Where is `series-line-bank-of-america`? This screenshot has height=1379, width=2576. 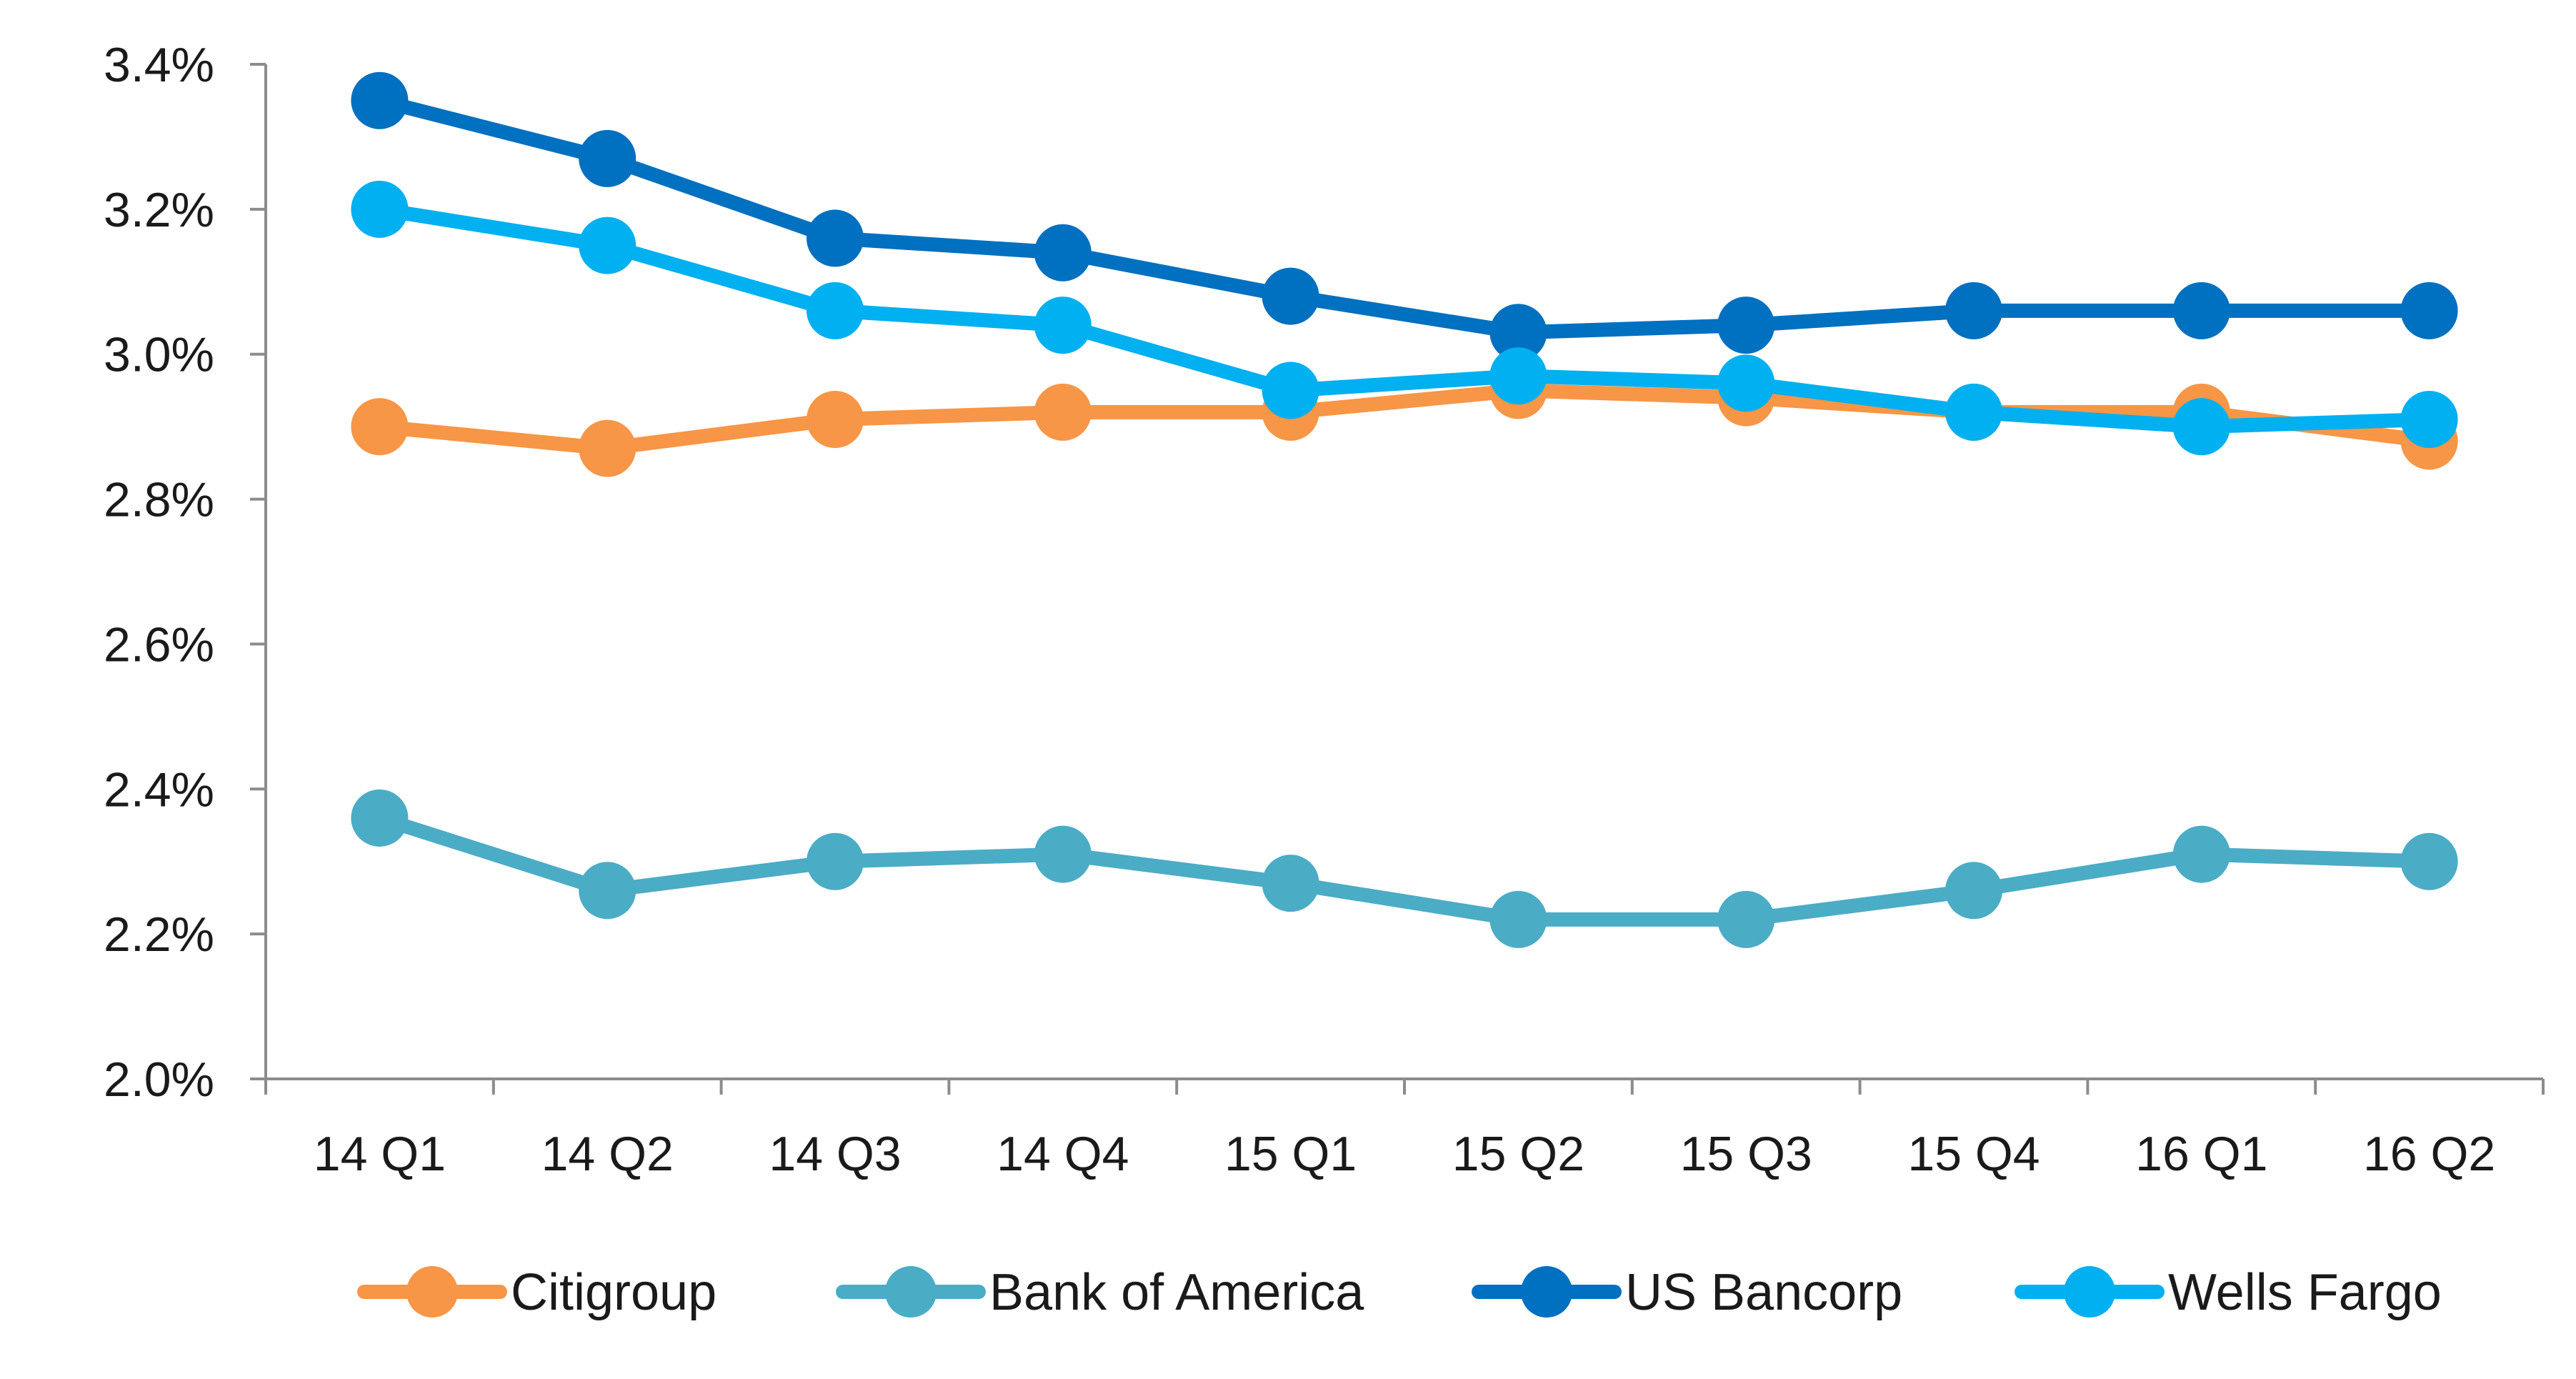
series-line-bank-of-america is located at coordinates (1404, 868).